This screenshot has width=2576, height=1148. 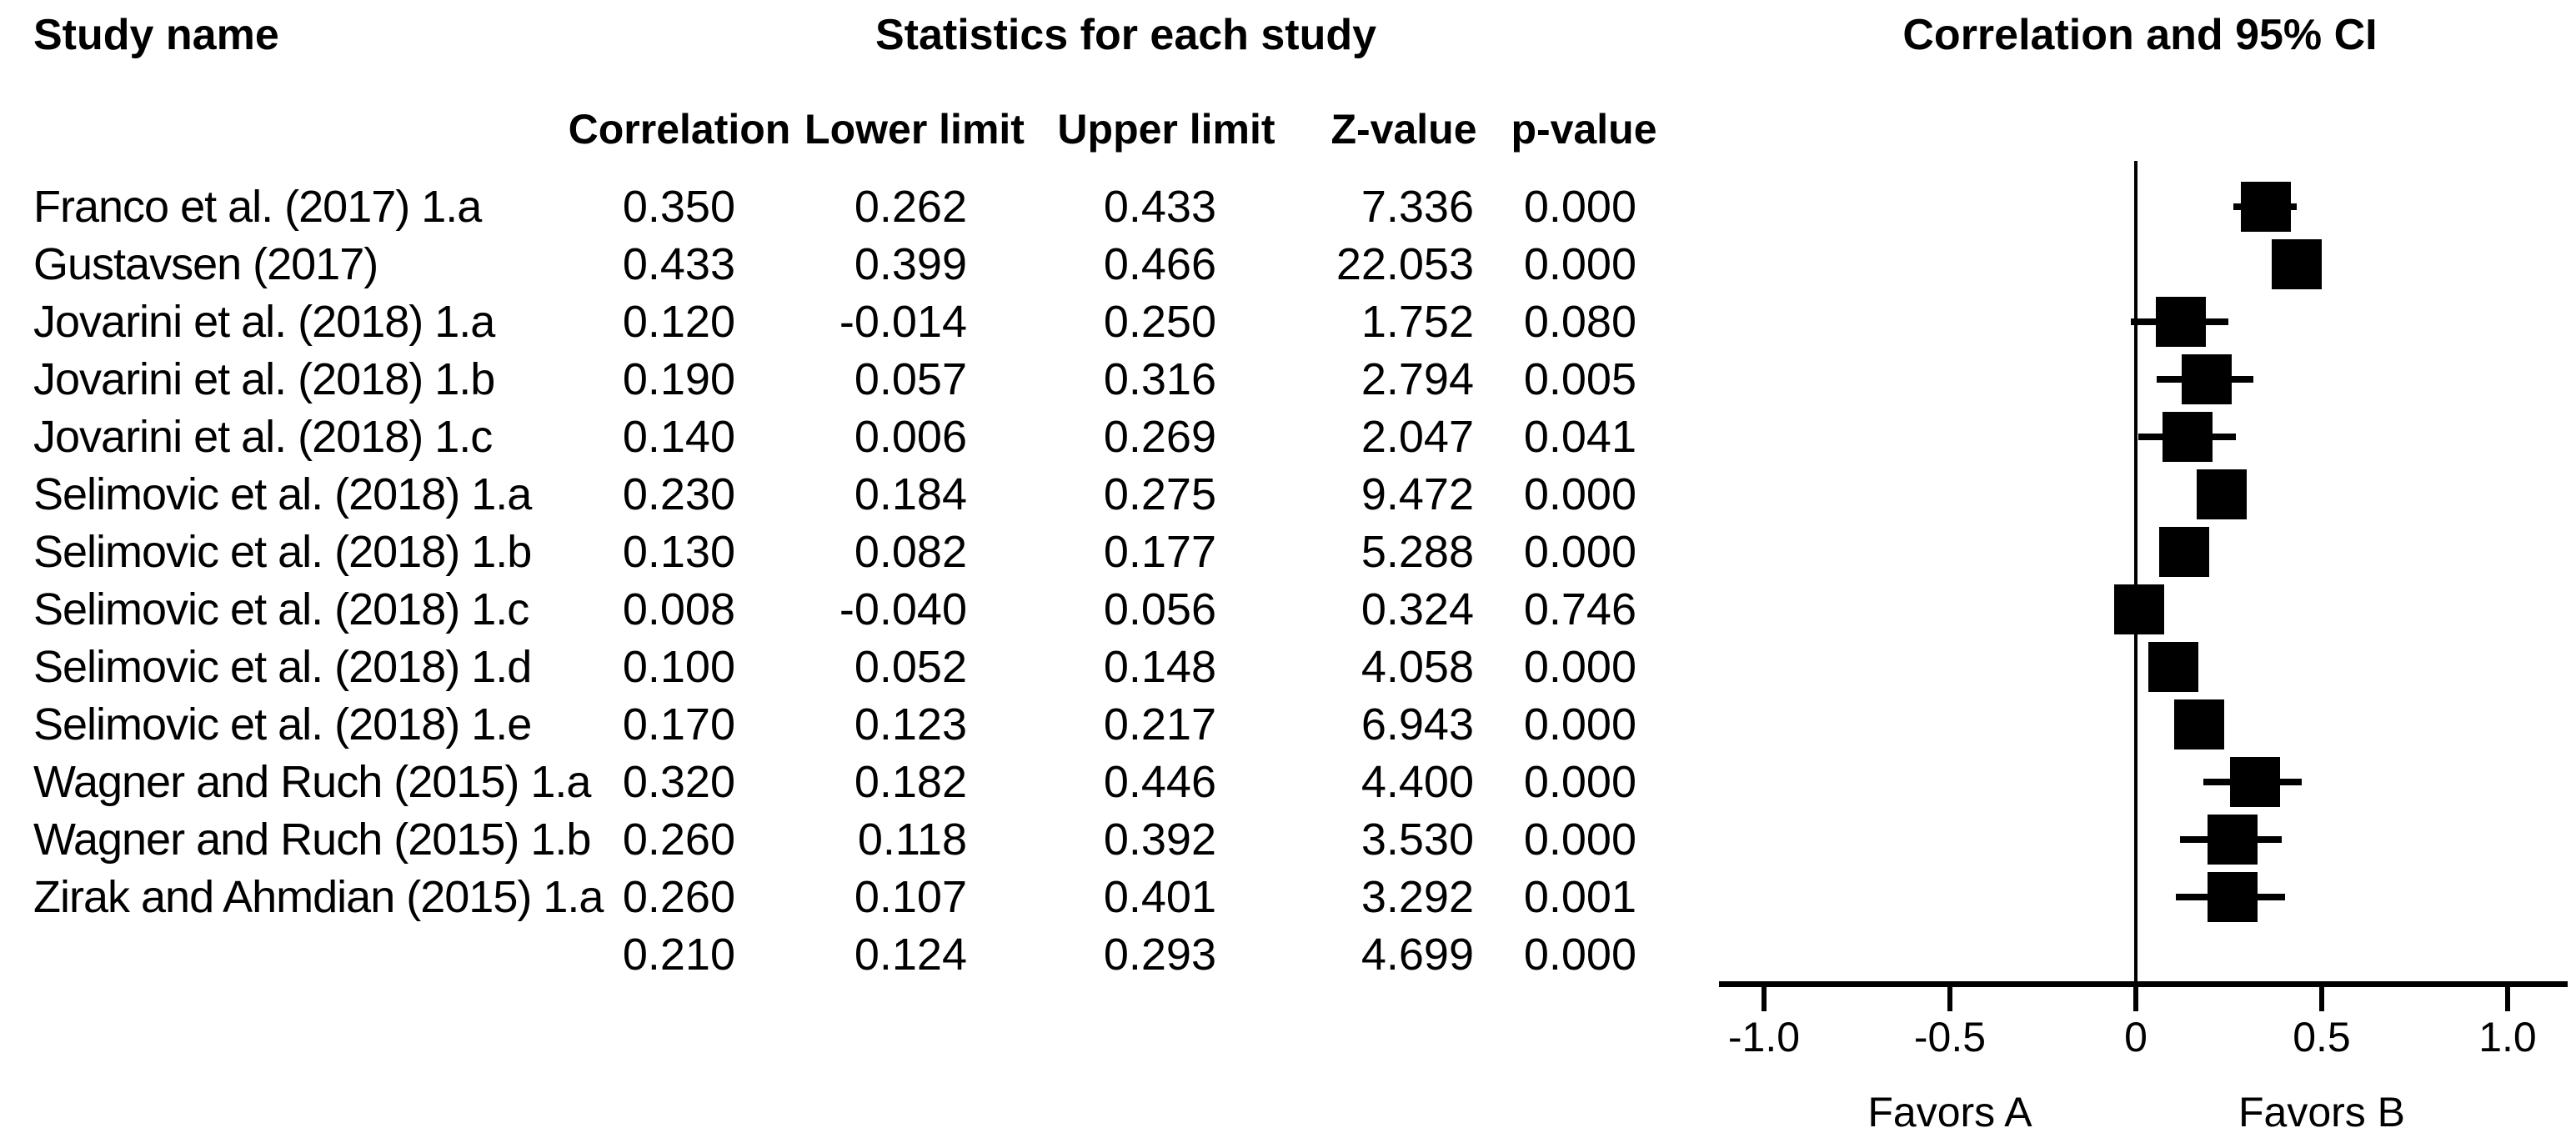 What do you see at coordinates (1159, 207) in the screenshot?
I see `upper-limit-value: 0.433` at bounding box center [1159, 207].